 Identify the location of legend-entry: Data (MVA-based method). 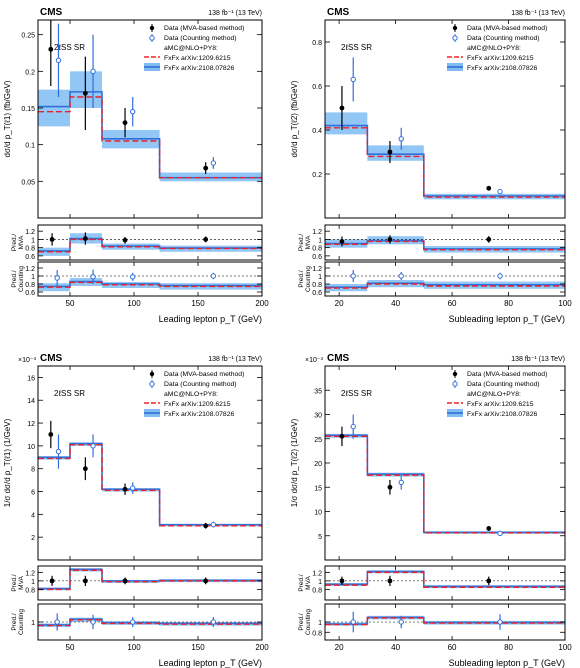
(507, 28).